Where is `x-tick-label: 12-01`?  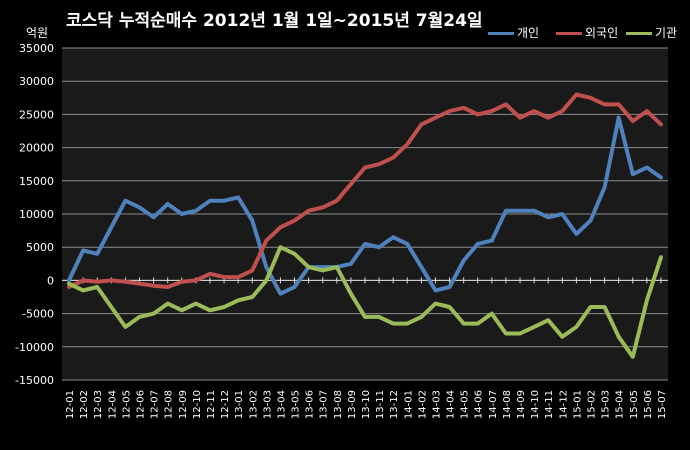 x-tick-label: 12-01 is located at coordinates (70, 404).